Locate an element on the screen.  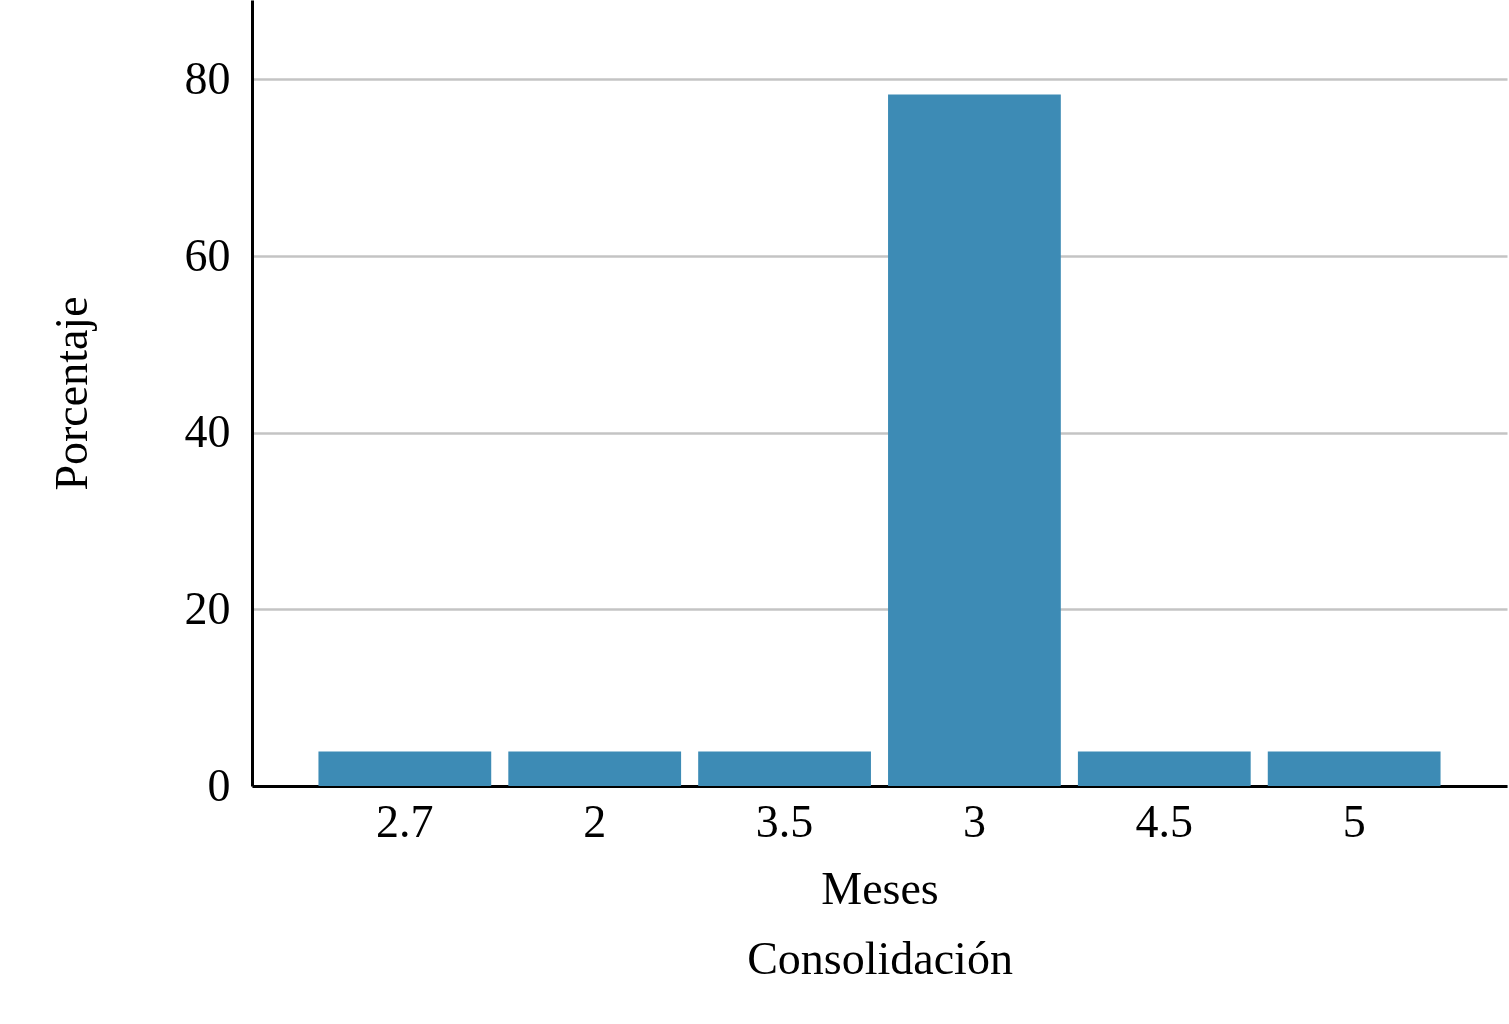
x-tick-label: 3 is located at coordinates (974, 821).